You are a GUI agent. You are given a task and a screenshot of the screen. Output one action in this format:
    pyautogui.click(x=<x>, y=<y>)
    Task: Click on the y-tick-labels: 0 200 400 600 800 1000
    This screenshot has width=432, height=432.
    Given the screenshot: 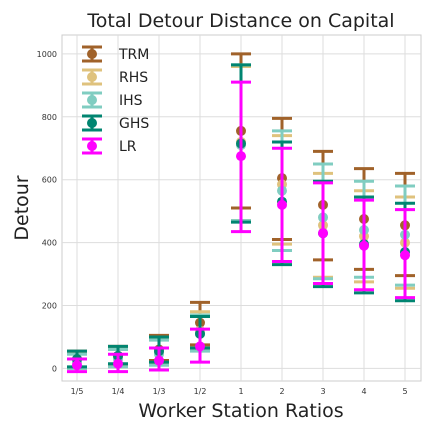 What is the action you would take?
    pyautogui.click(x=47, y=212)
    